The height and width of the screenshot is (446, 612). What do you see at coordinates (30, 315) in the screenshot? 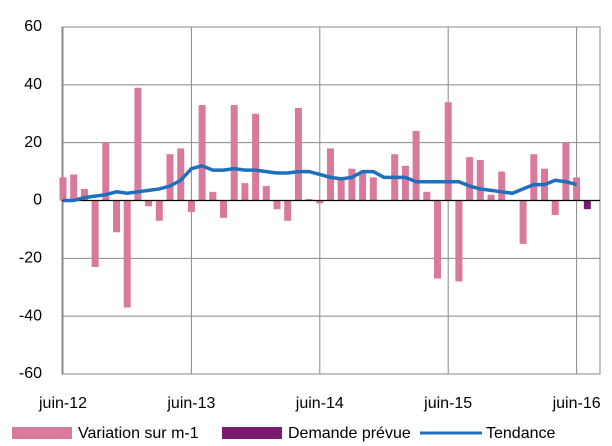
I see `y-tick-label: -40` at bounding box center [30, 315].